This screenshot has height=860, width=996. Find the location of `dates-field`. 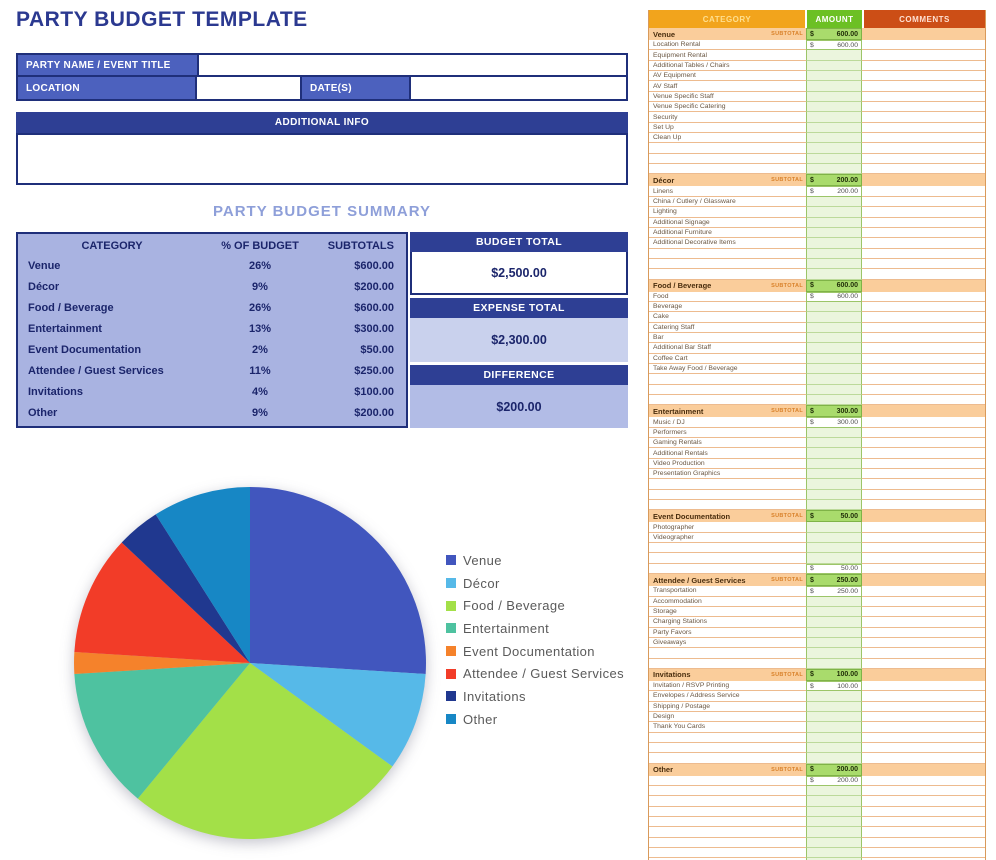

dates-field is located at coordinates (518, 88).